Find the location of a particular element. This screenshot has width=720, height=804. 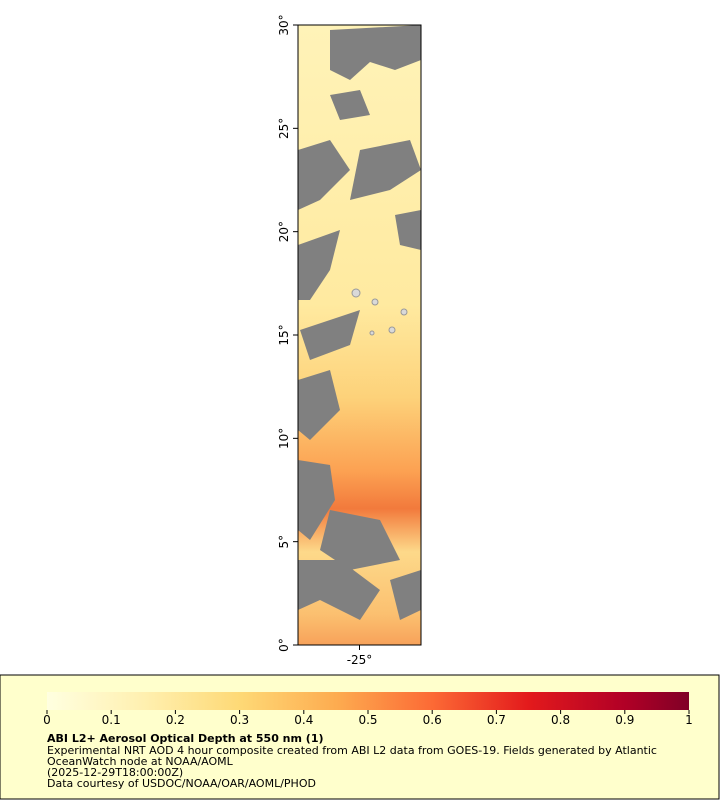

axes: 0° 5° 10° 15° 20° 25° 30° -25° is located at coordinates (324, 340).